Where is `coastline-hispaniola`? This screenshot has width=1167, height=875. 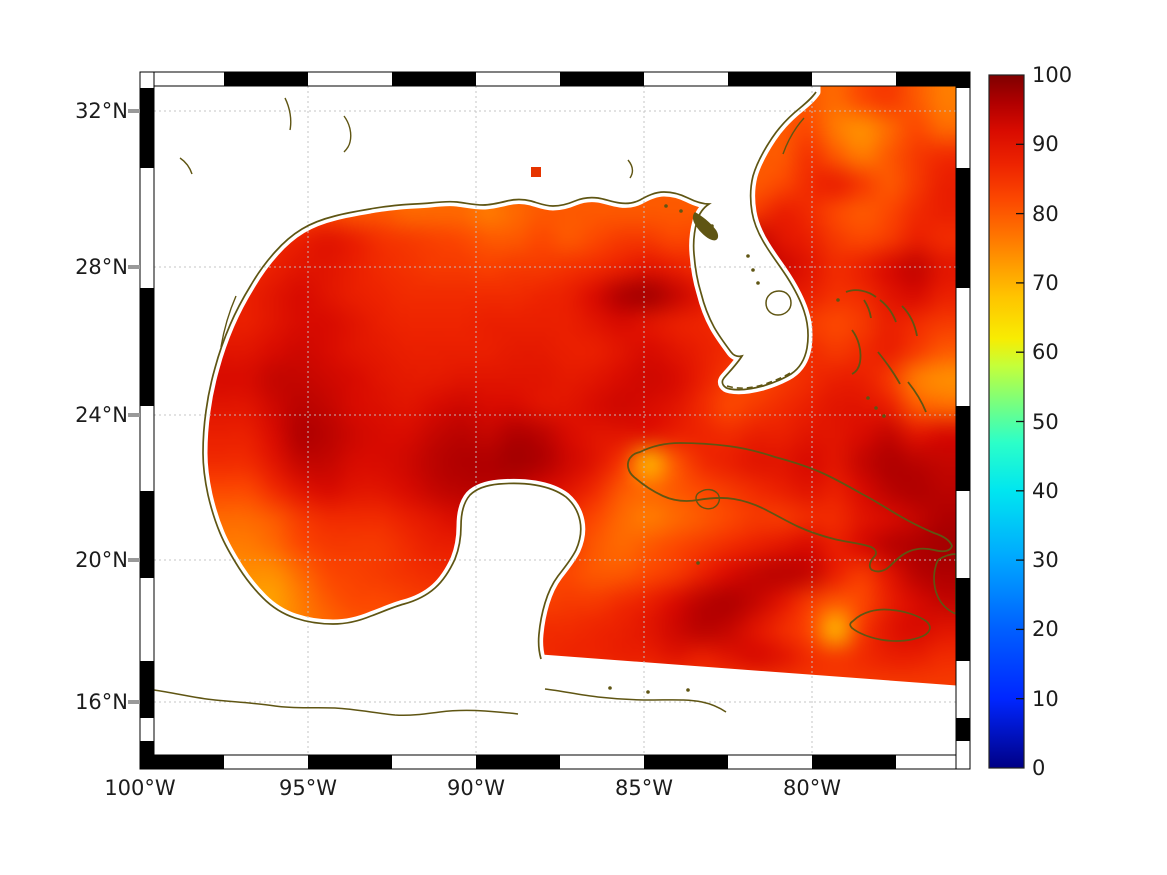
coastline-hispaniola is located at coordinates (945, 584).